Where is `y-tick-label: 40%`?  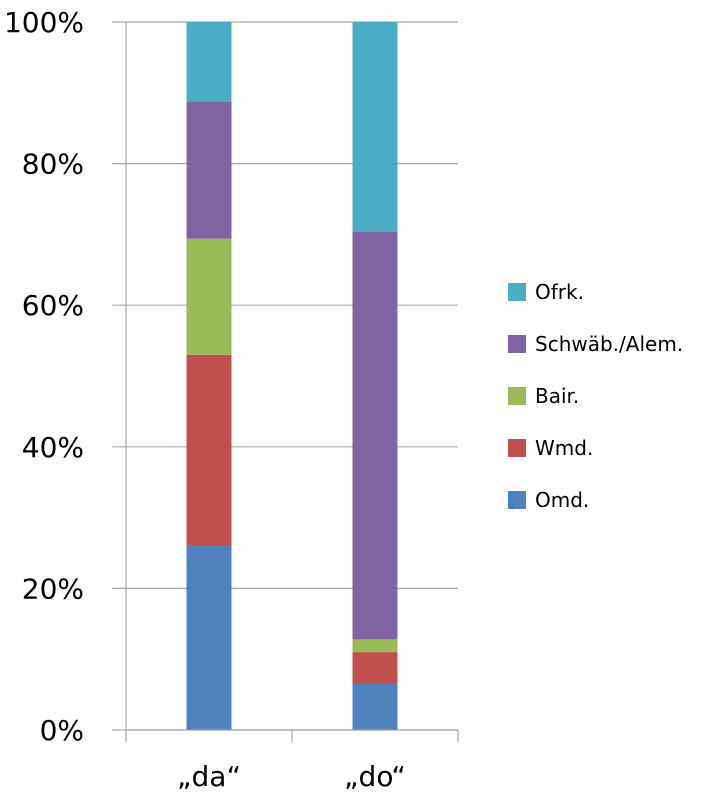 y-tick-label: 40% is located at coordinates (53, 447).